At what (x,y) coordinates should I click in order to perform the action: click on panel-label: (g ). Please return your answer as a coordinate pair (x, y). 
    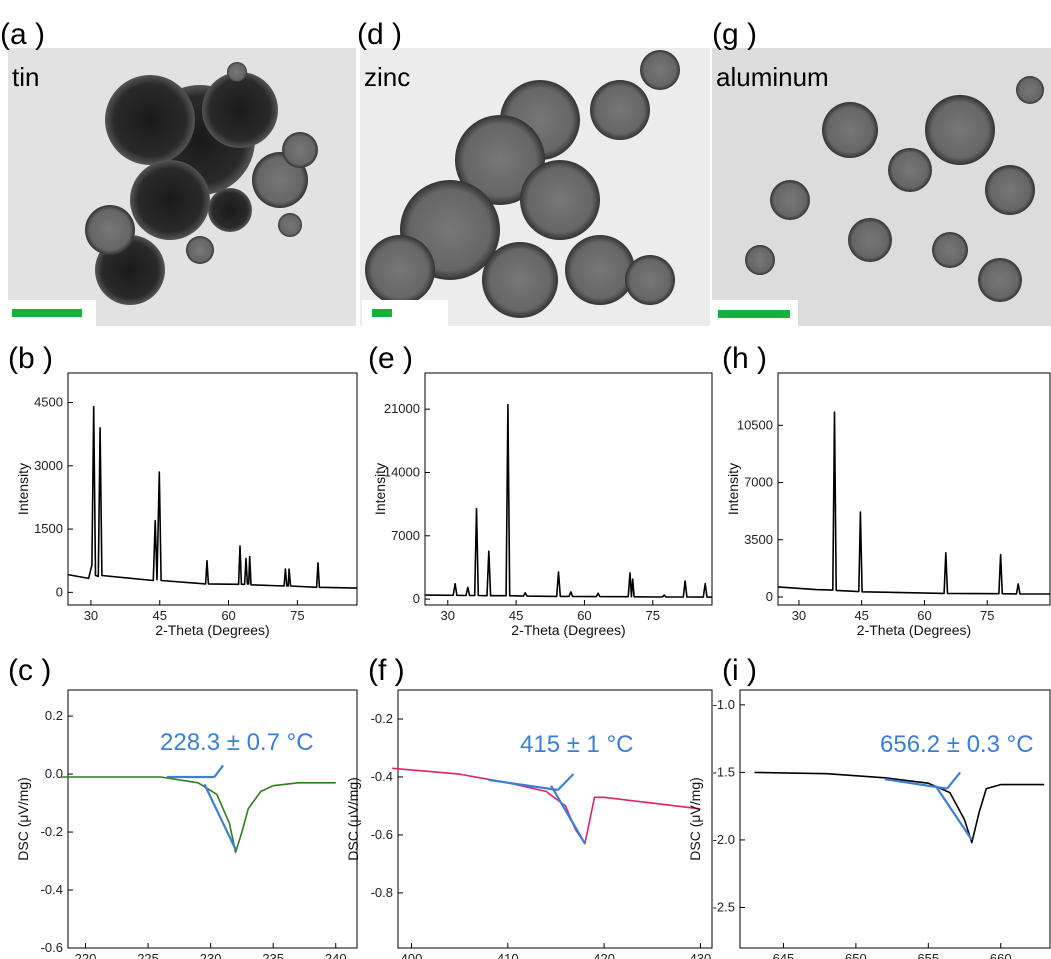
    Looking at the image, I should click on (734, 34).